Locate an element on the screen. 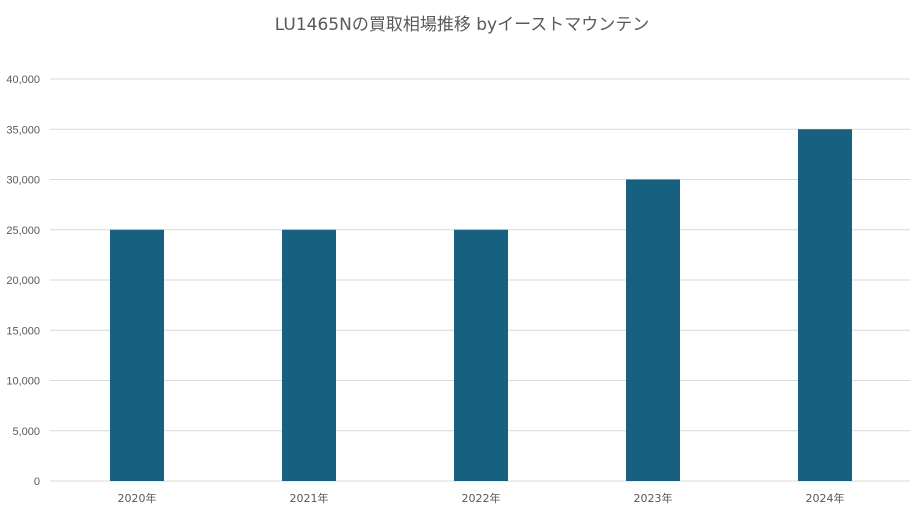 The width and height of the screenshot is (924, 520). y-tick-label: 35,000 is located at coordinates (23, 130).